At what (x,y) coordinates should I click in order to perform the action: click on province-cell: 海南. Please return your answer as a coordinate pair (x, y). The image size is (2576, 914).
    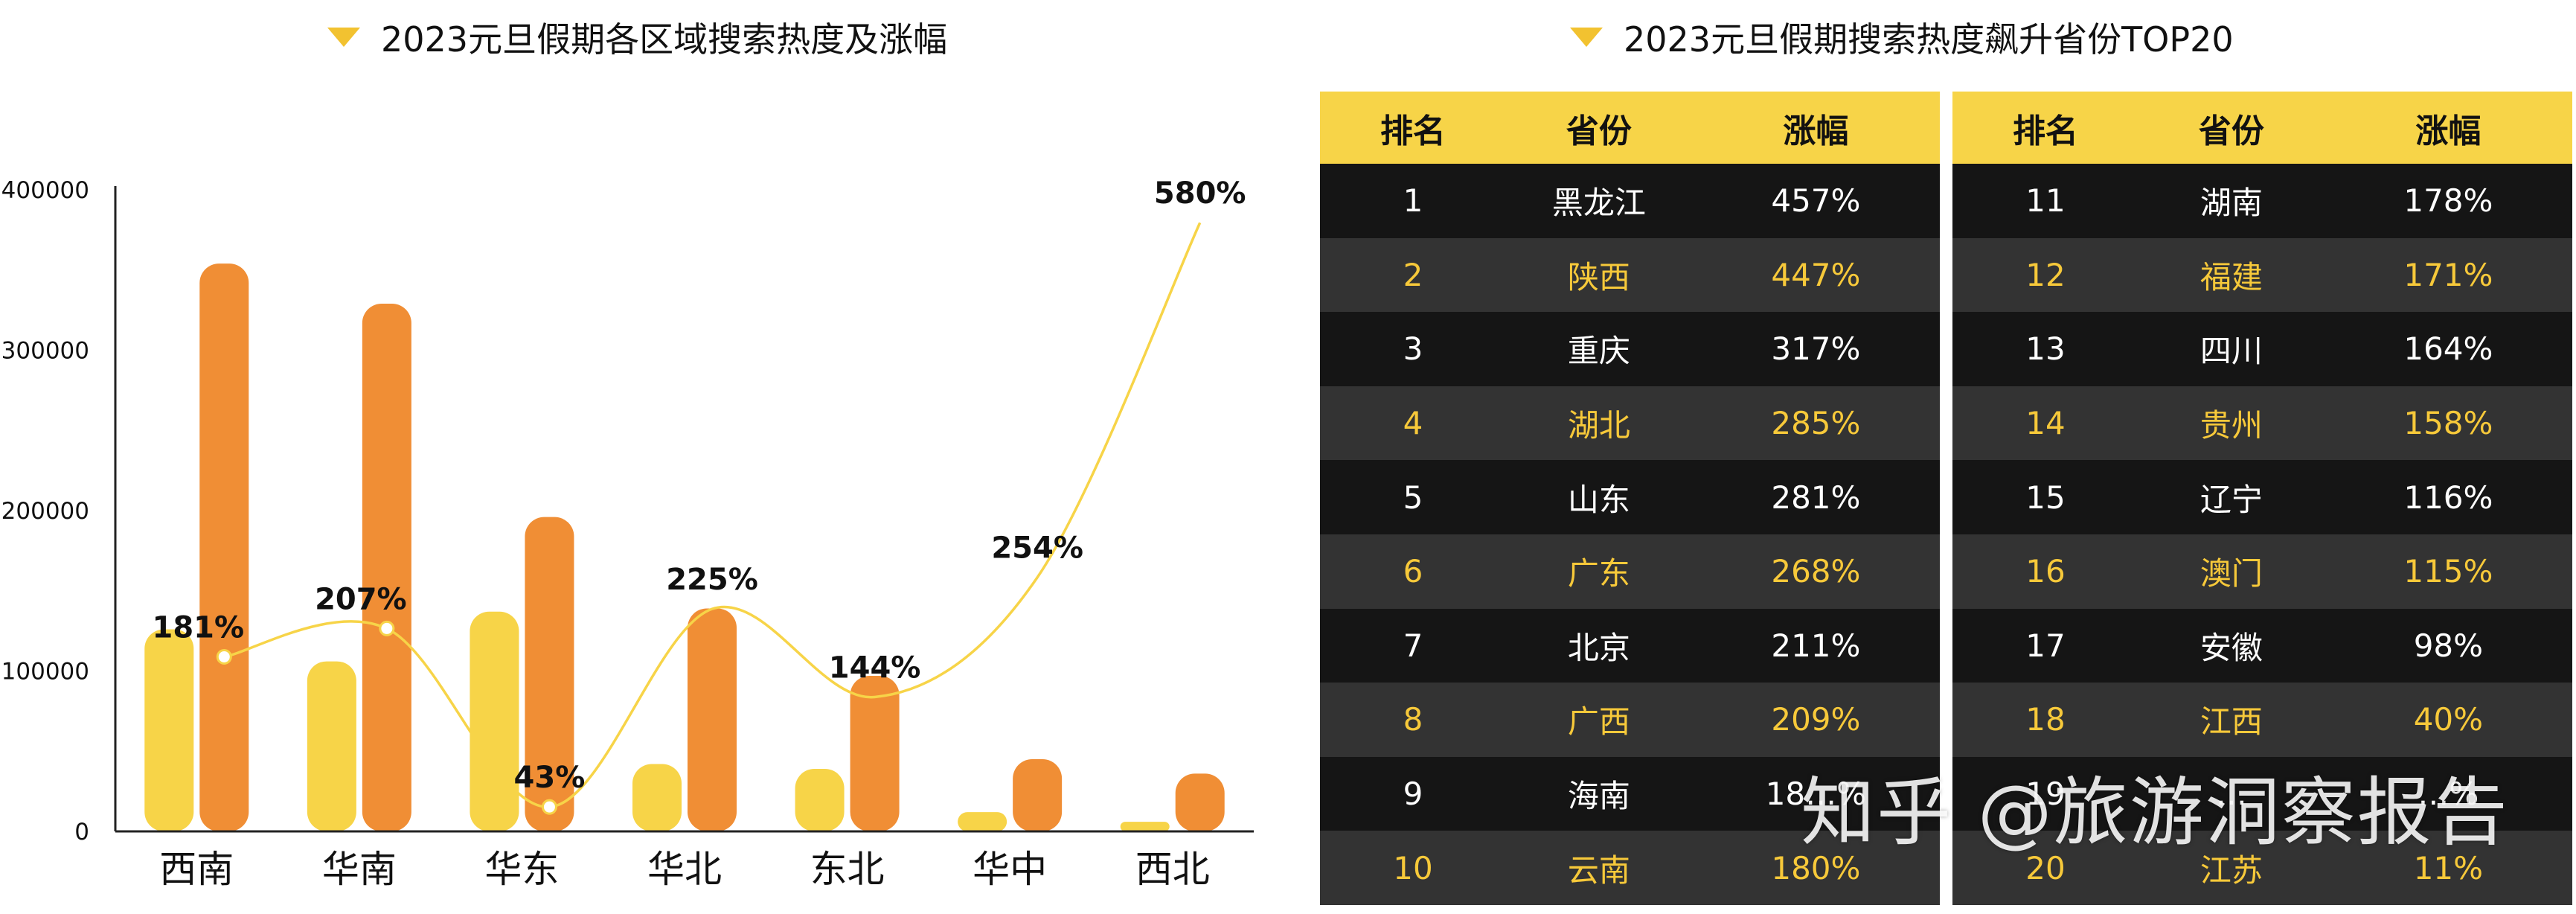
    Looking at the image, I should click on (1599, 793).